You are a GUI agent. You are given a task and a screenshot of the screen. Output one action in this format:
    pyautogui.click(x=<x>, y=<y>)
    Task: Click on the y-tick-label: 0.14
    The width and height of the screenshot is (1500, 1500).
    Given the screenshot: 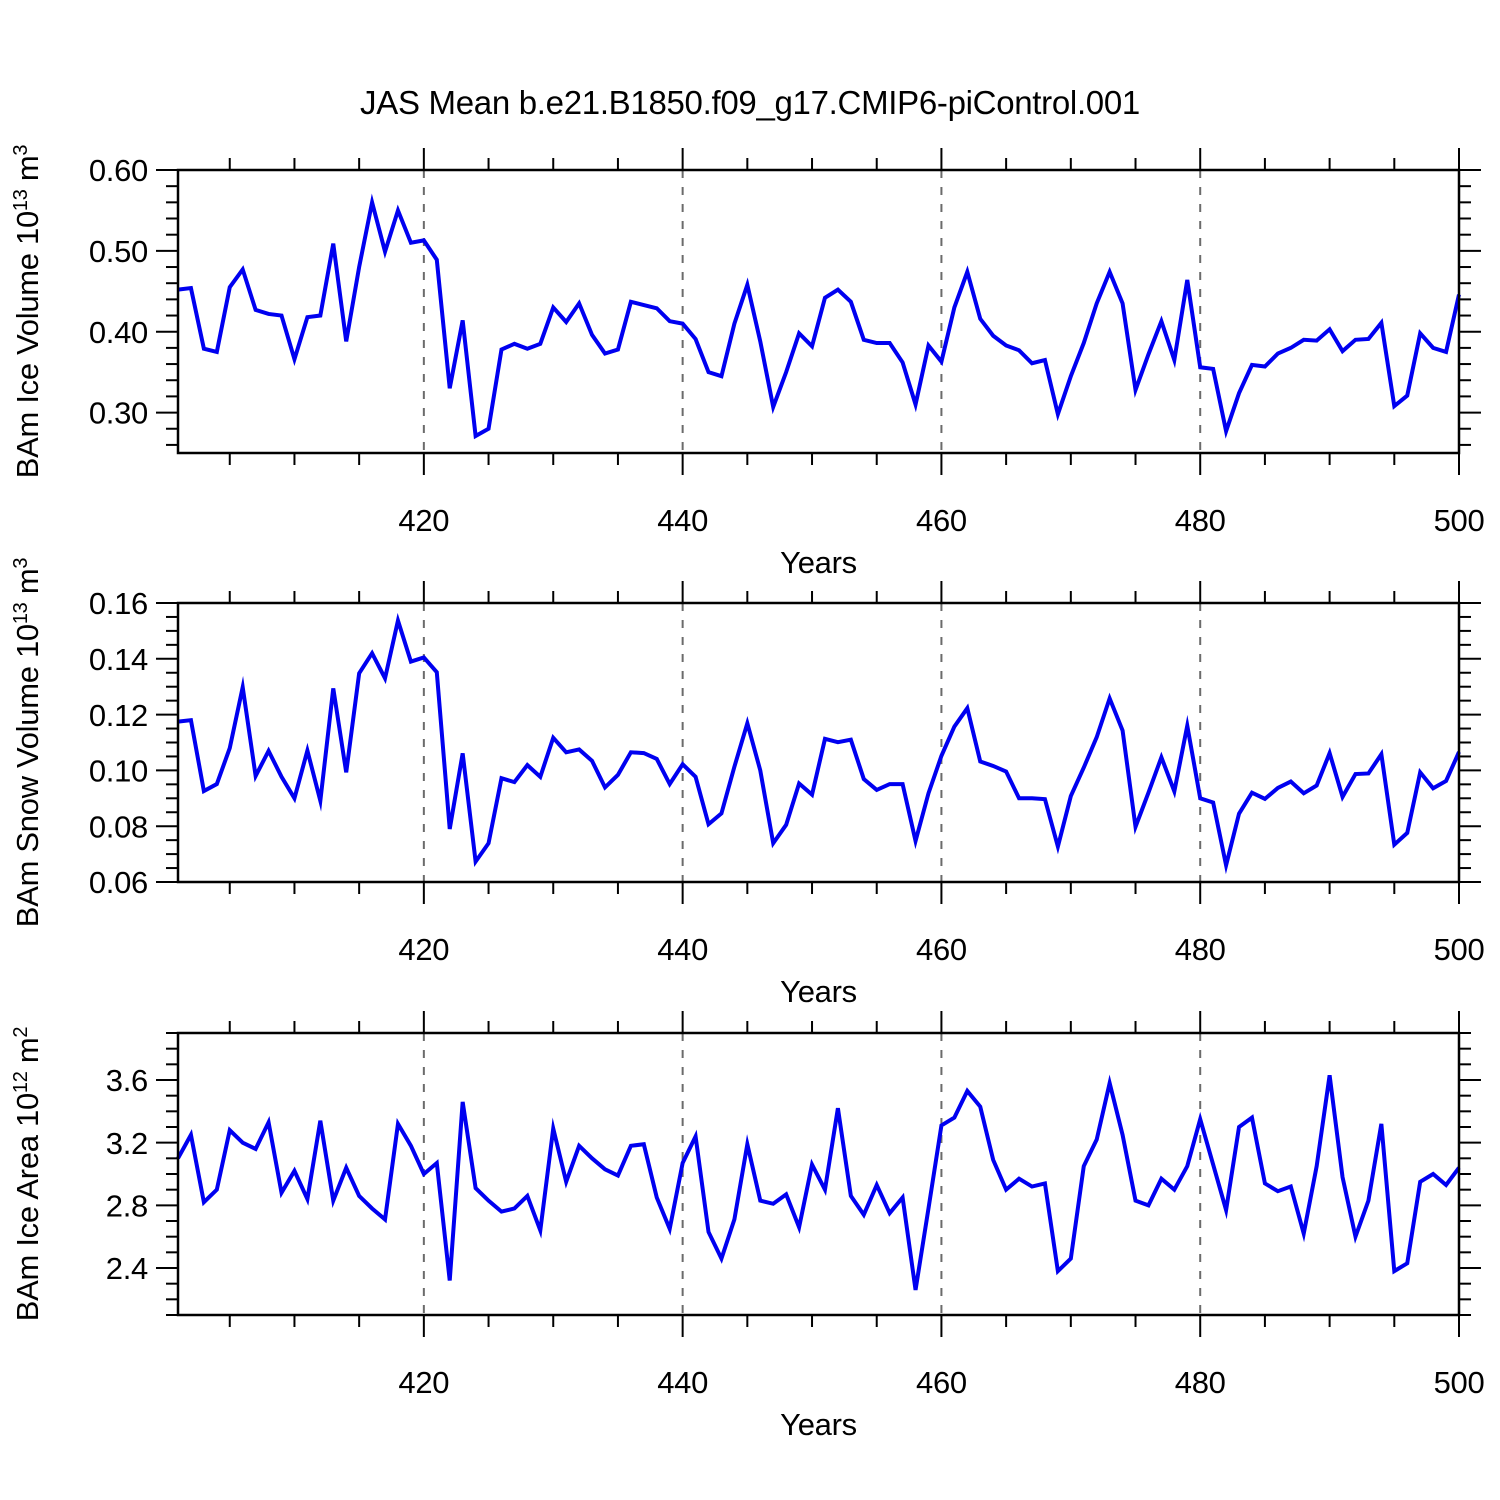 What is the action you would take?
    pyautogui.click(x=118, y=659)
    